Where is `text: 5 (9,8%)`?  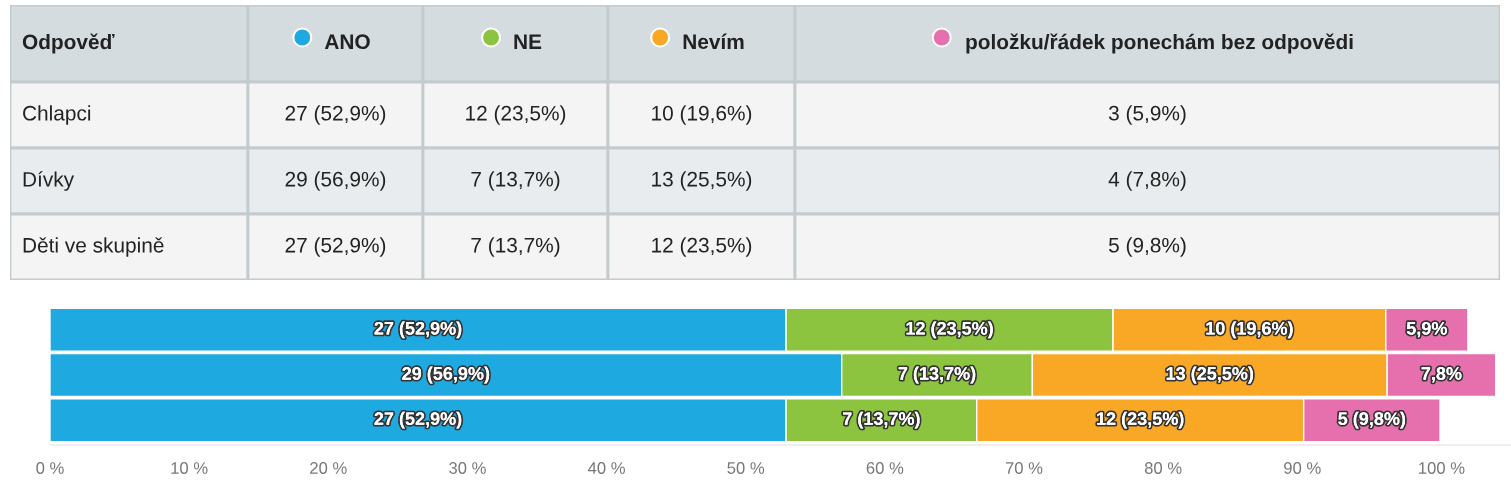
text: 5 (9,8%) is located at coordinates (1147, 247).